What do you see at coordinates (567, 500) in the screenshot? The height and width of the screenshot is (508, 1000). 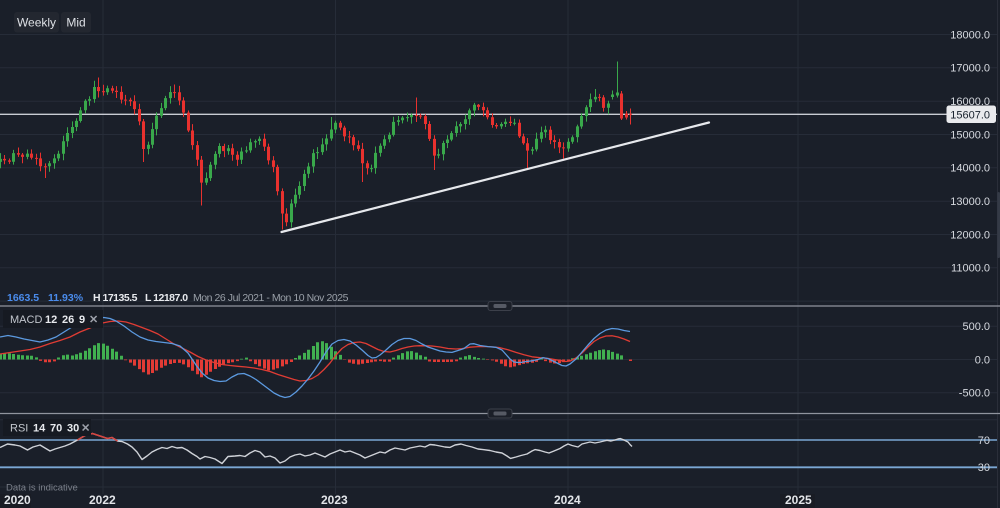 I see `svg-text: 2024` at bounding box center [567, 500].